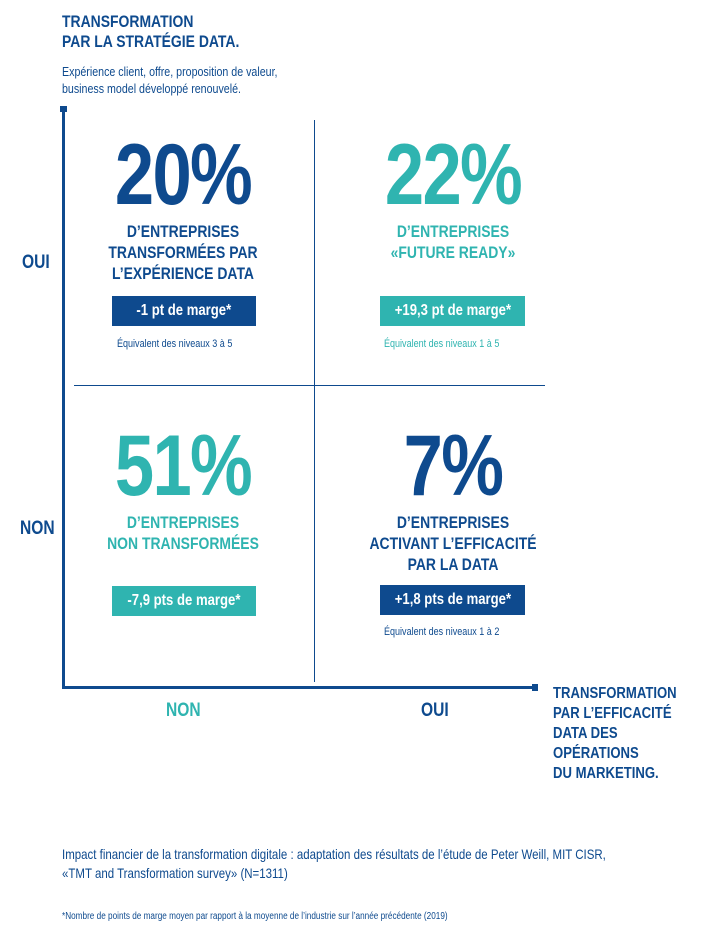  I want to click on horizontal-divider, so click(309, 385).